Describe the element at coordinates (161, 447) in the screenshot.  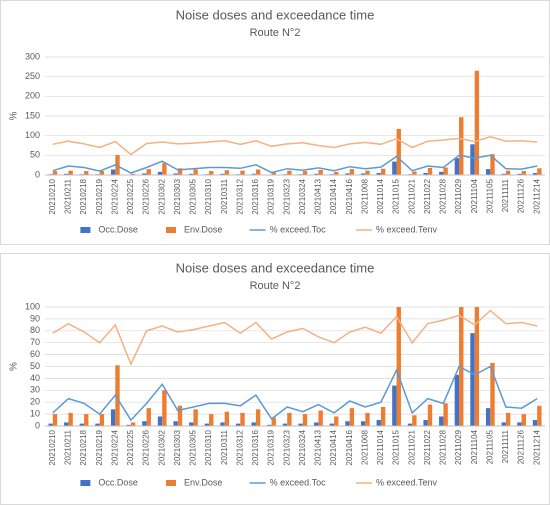
I see `x-tick-label: 20210302` at that location.